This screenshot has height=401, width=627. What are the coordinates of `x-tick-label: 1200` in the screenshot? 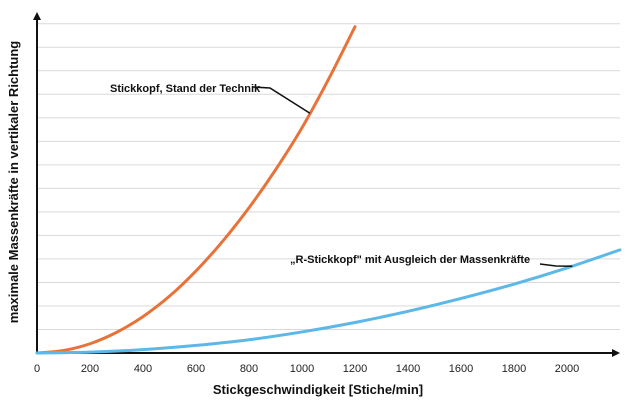 It's located at (355, 369).